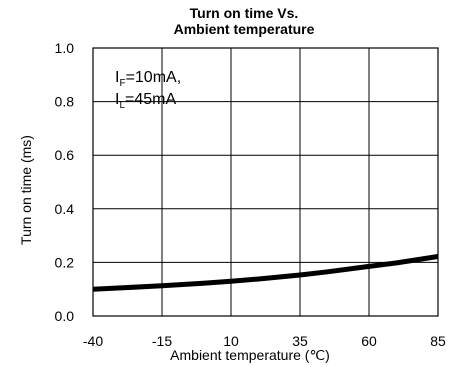 The width and height of the screenshot is (461, 367). Describe the element at coordinates (438, 341) in the screenshot. I see `x-tick-label: 85` at that location.